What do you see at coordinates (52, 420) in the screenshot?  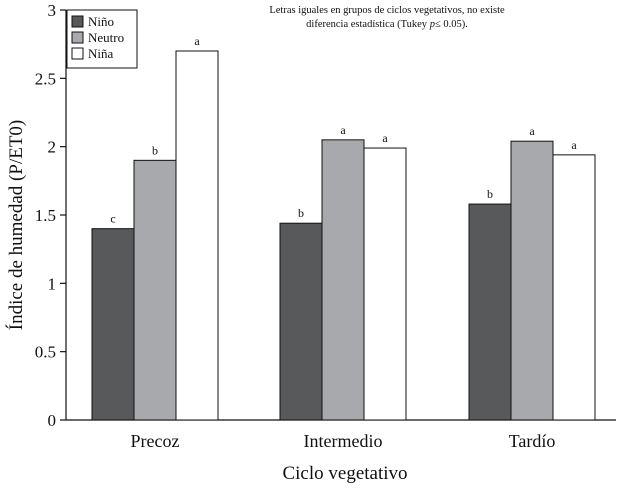 I see `y-tick-label: 0` at bounding box center [52, 420].